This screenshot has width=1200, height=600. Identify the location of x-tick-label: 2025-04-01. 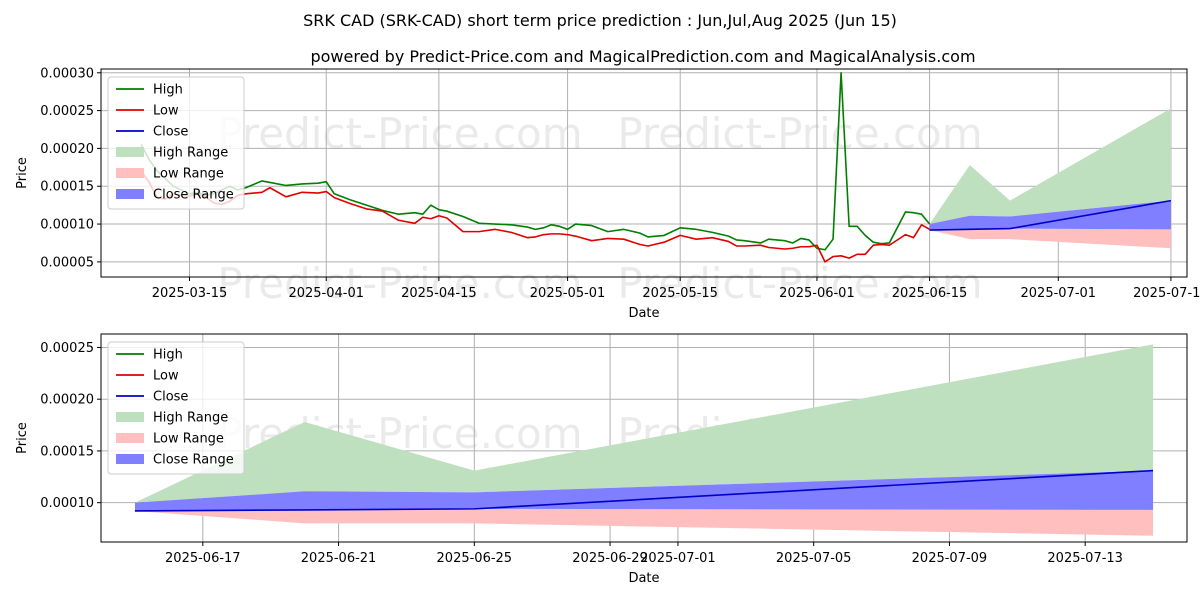
(326, 293).